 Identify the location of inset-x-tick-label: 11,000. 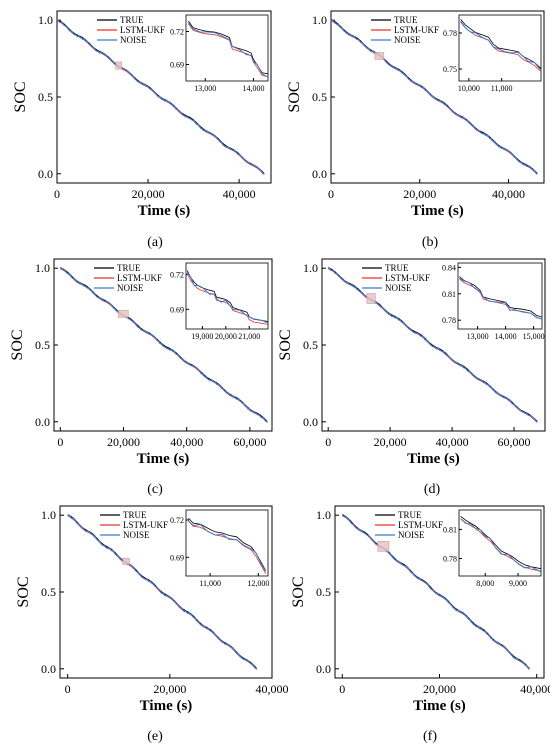
(502, 88).